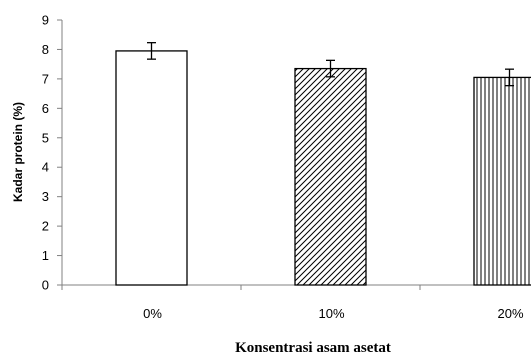 The width and height of the screenshot is (531, 354). What do you see at coordinates (45, 137) in the screenshot?
I see `y-tick-label: 5` at bounding box center [45, 137].